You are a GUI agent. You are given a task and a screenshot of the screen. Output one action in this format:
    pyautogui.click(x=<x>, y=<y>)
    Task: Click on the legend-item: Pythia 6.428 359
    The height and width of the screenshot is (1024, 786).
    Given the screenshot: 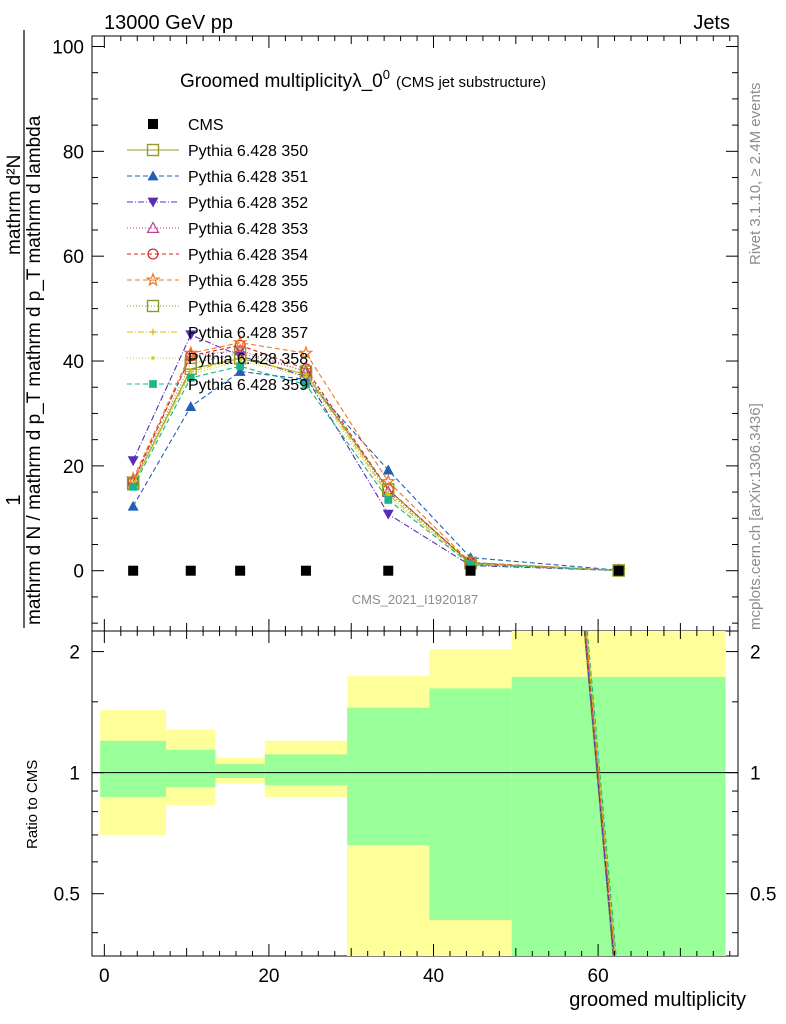 What is the action you would take?
    pyautogui.click(x=217, y=385)
    